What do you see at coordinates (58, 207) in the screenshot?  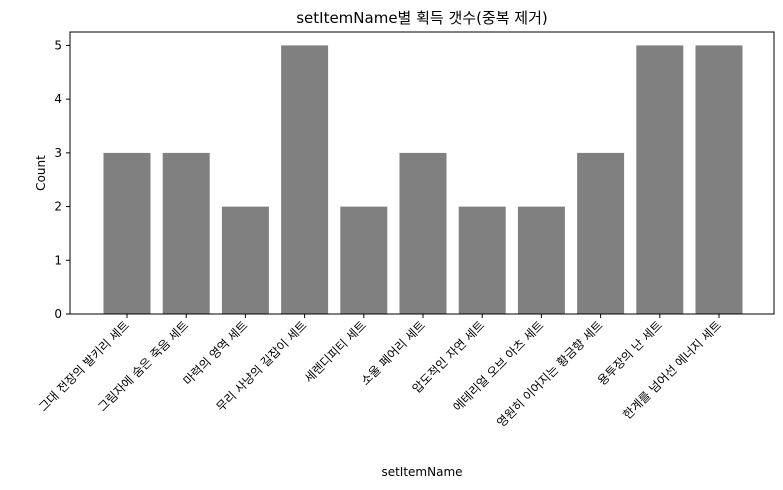 I see `y-tick-label: 2` at bounding box center [58, 207].